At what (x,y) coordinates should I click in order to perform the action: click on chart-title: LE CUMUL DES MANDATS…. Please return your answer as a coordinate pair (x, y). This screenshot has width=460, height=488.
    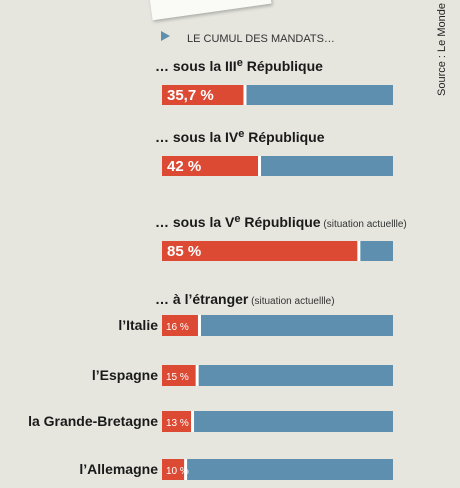
    Looking at the image, I should click on (261, 39).